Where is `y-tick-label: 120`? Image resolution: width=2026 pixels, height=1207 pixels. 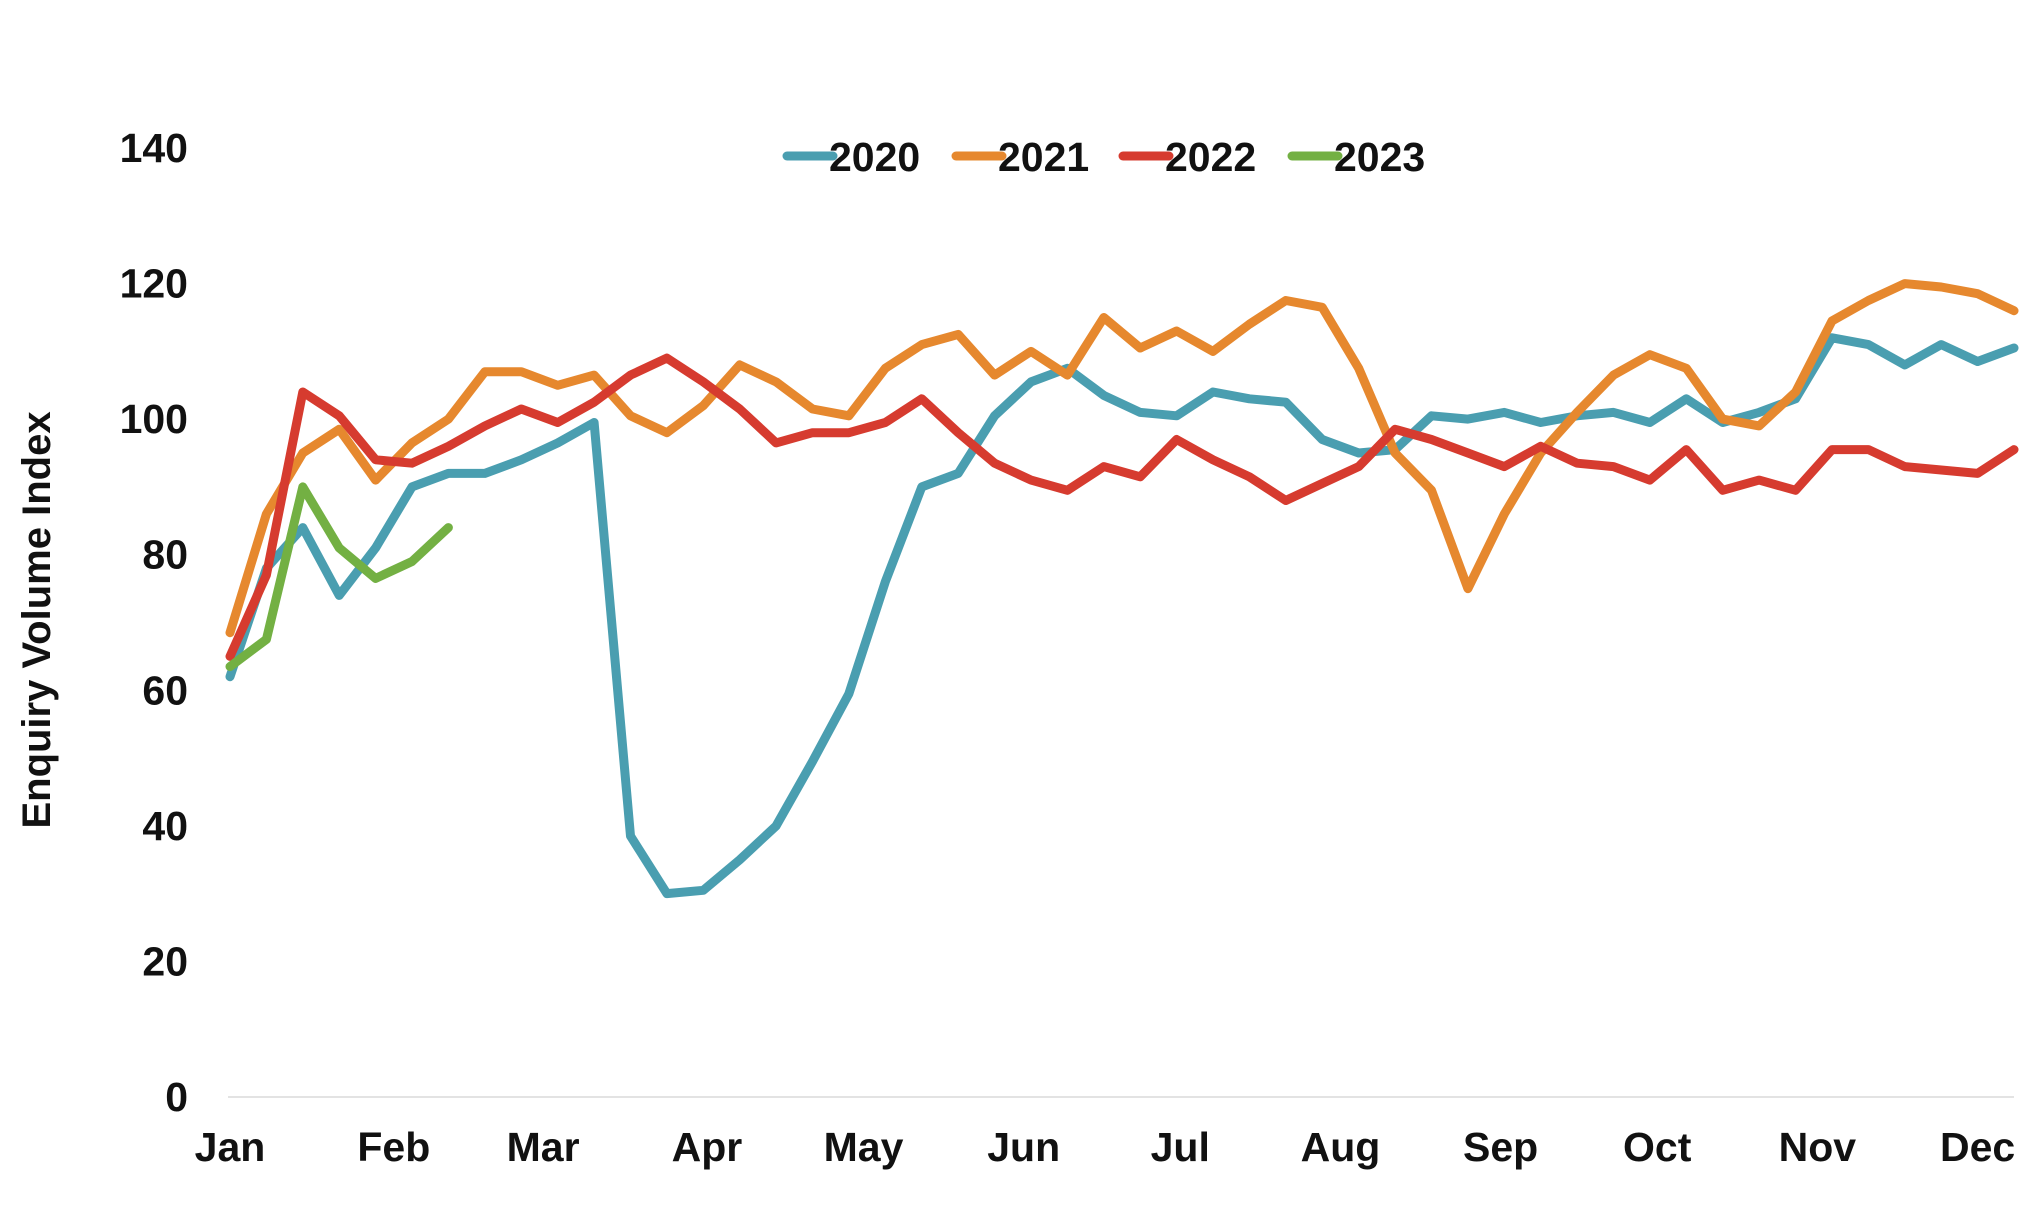 y-tick-label: 120 is located at coordinates (154, 284).